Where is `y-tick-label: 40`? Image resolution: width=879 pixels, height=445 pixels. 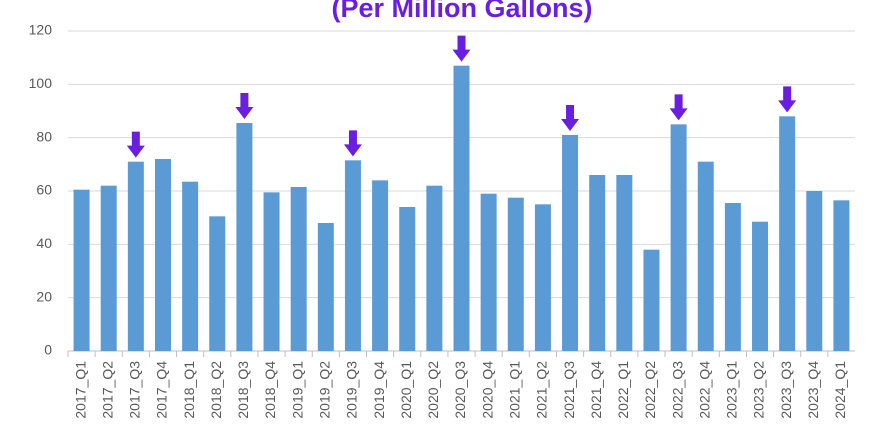
y-tick-label: 40 is located at coordinates (44, 243).